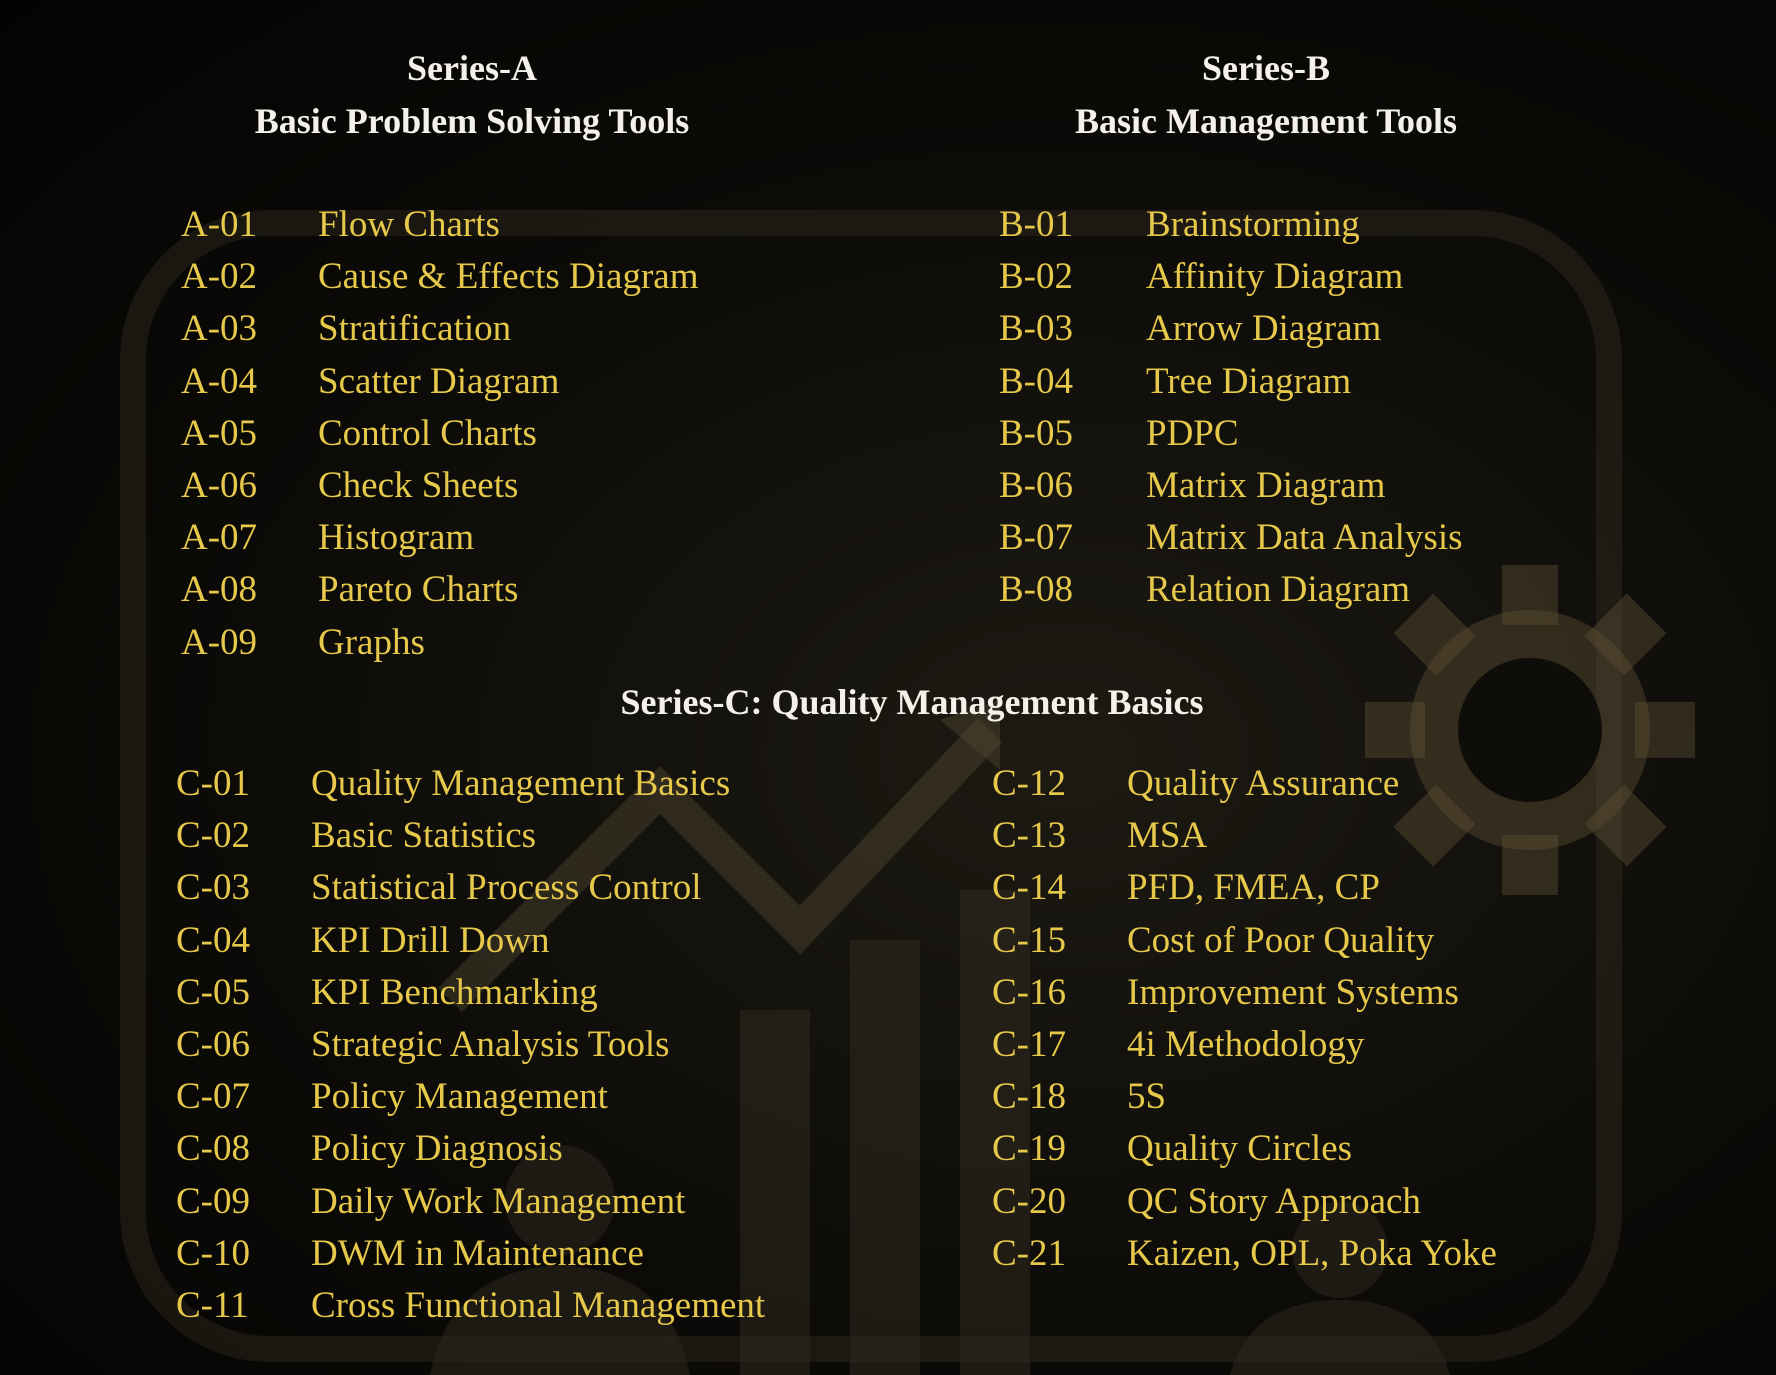  I want to click on item-code: A-06, so click(219, 485).